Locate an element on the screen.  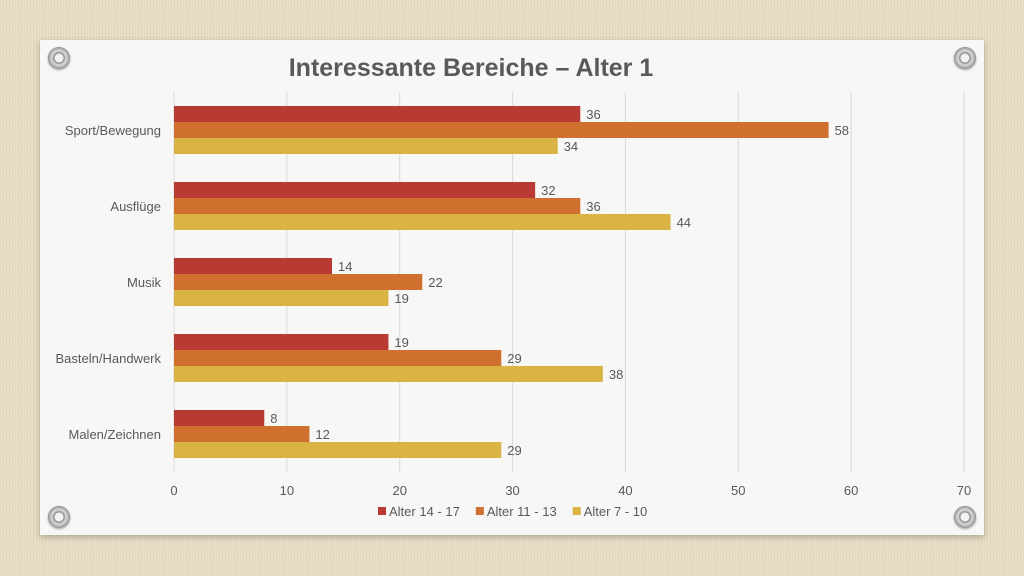
data-label: 38 is located at coordinates (616, 374).